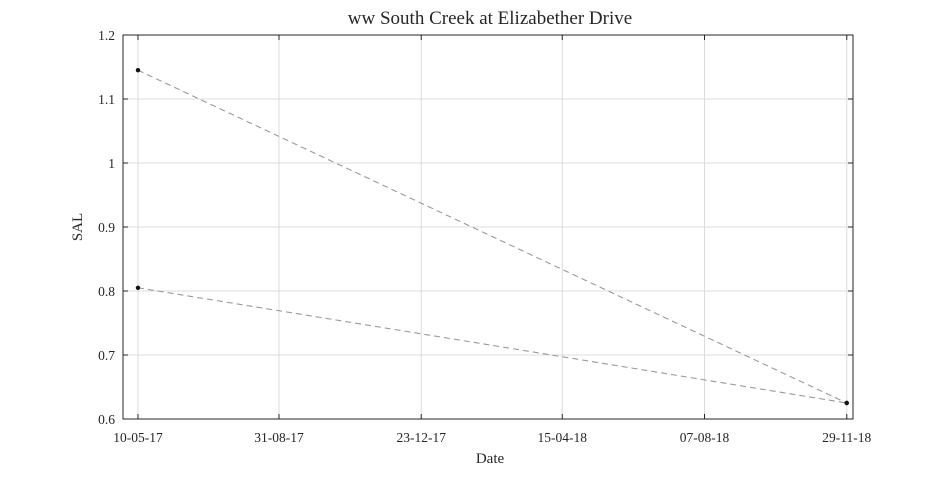  I want to click on y-tick-label: 0.8, so click(106, 291).